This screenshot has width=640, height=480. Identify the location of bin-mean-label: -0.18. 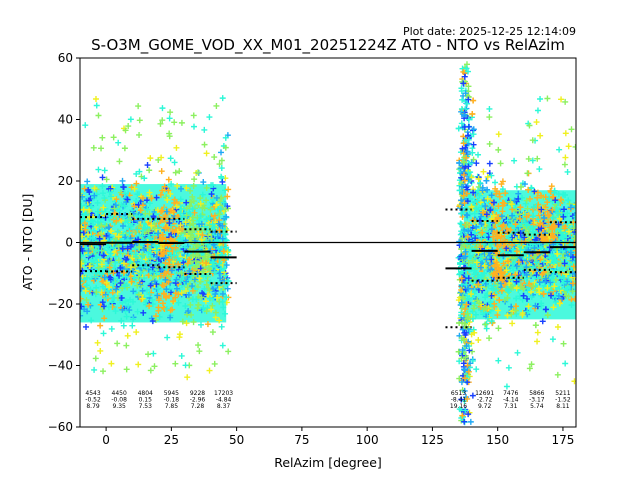
(172, 400).